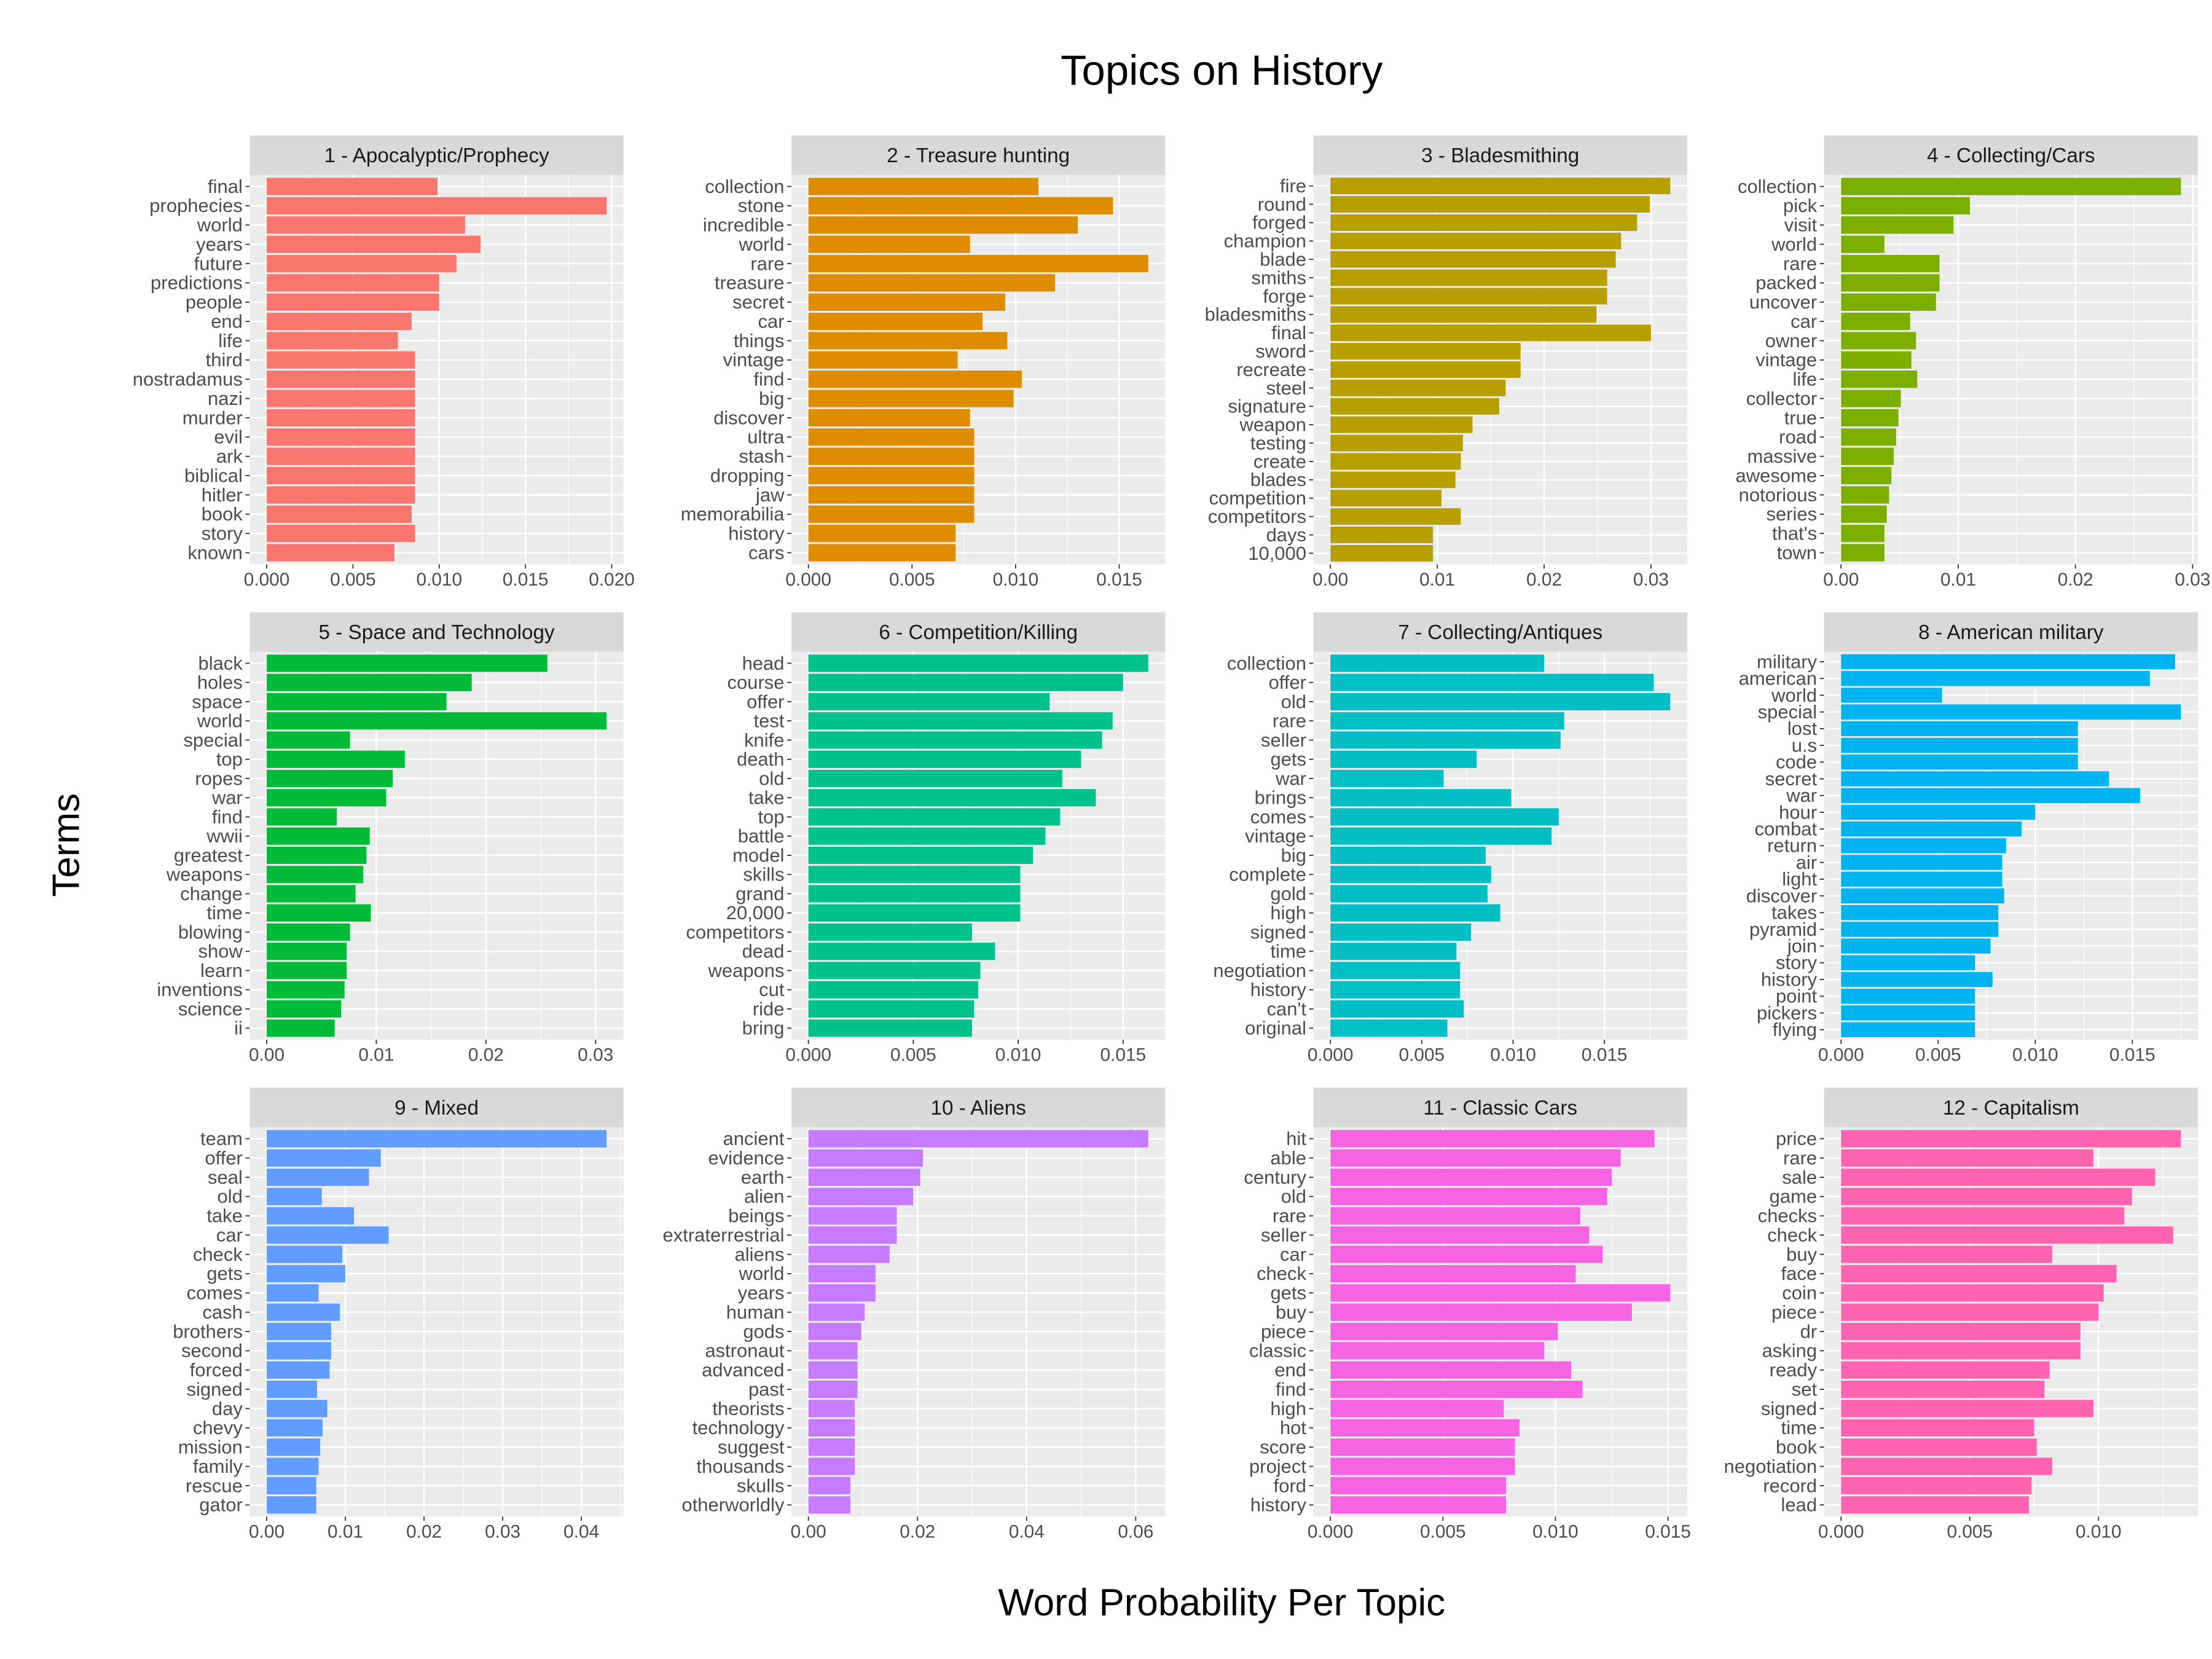 This screenshot has height=1659, width=2212. I want to click on bar-pickers, so click(1908, 1013).